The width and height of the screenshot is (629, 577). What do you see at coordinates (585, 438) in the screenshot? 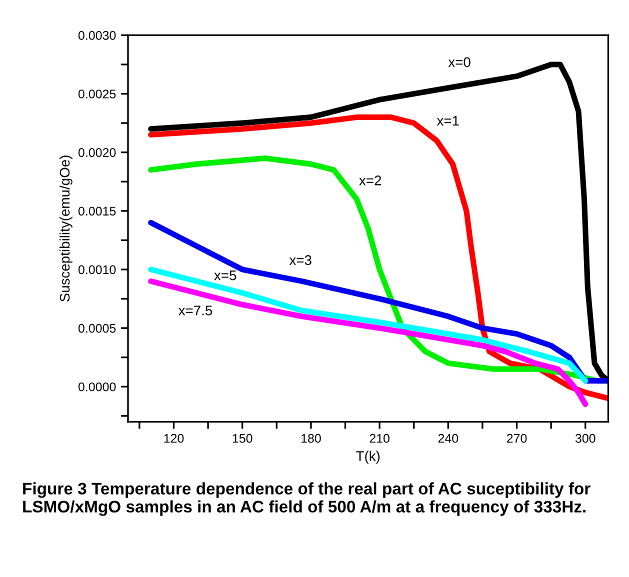
I see `x-tick-label: 300` at bounding box center [585, 438].